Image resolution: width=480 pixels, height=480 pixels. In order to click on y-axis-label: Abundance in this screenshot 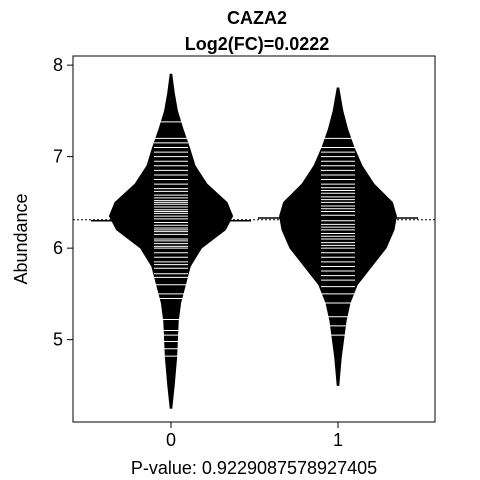, I will do `click(21, 238)`.